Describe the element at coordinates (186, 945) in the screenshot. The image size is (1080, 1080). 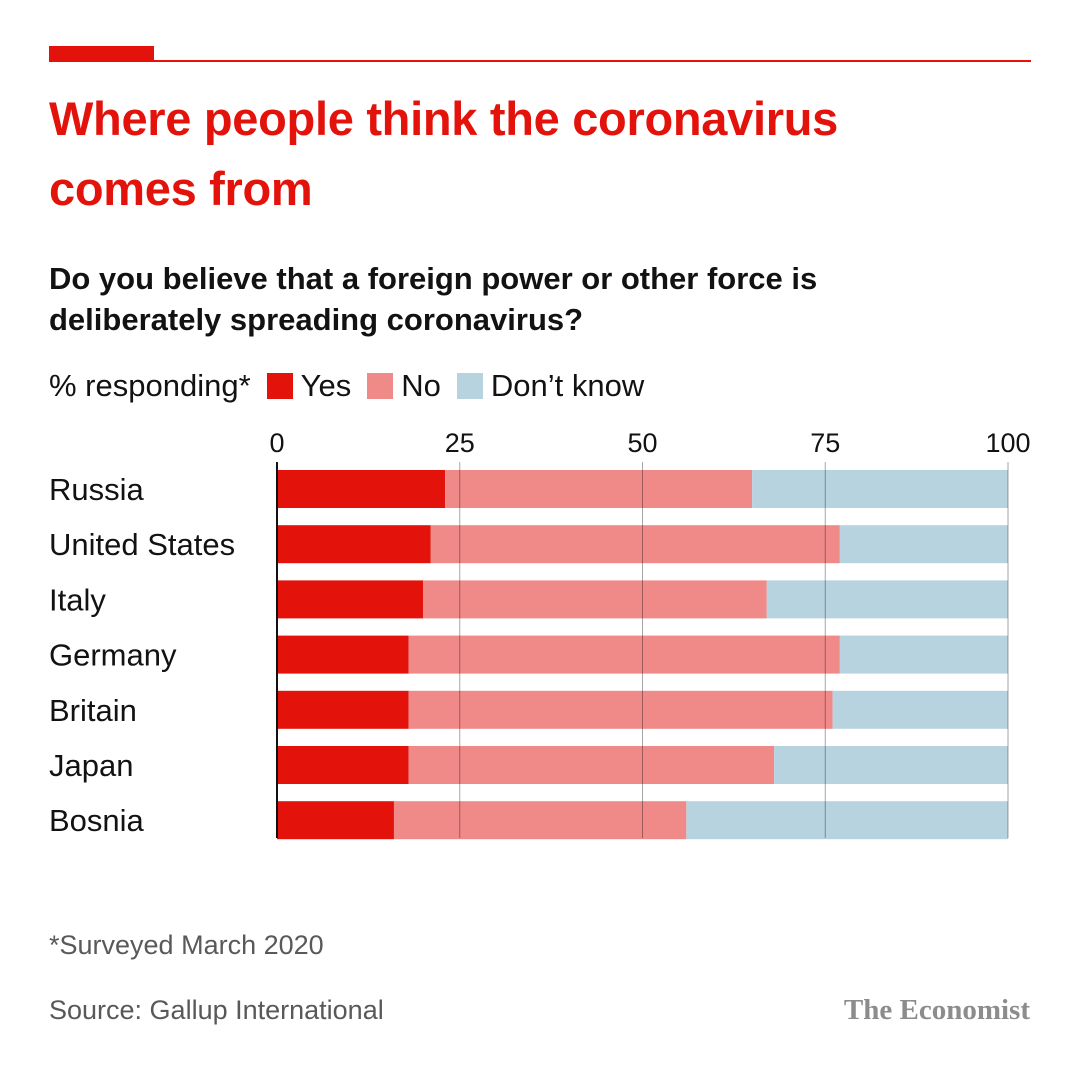
I see `footnote: *Surveyed March 2020` at that location.